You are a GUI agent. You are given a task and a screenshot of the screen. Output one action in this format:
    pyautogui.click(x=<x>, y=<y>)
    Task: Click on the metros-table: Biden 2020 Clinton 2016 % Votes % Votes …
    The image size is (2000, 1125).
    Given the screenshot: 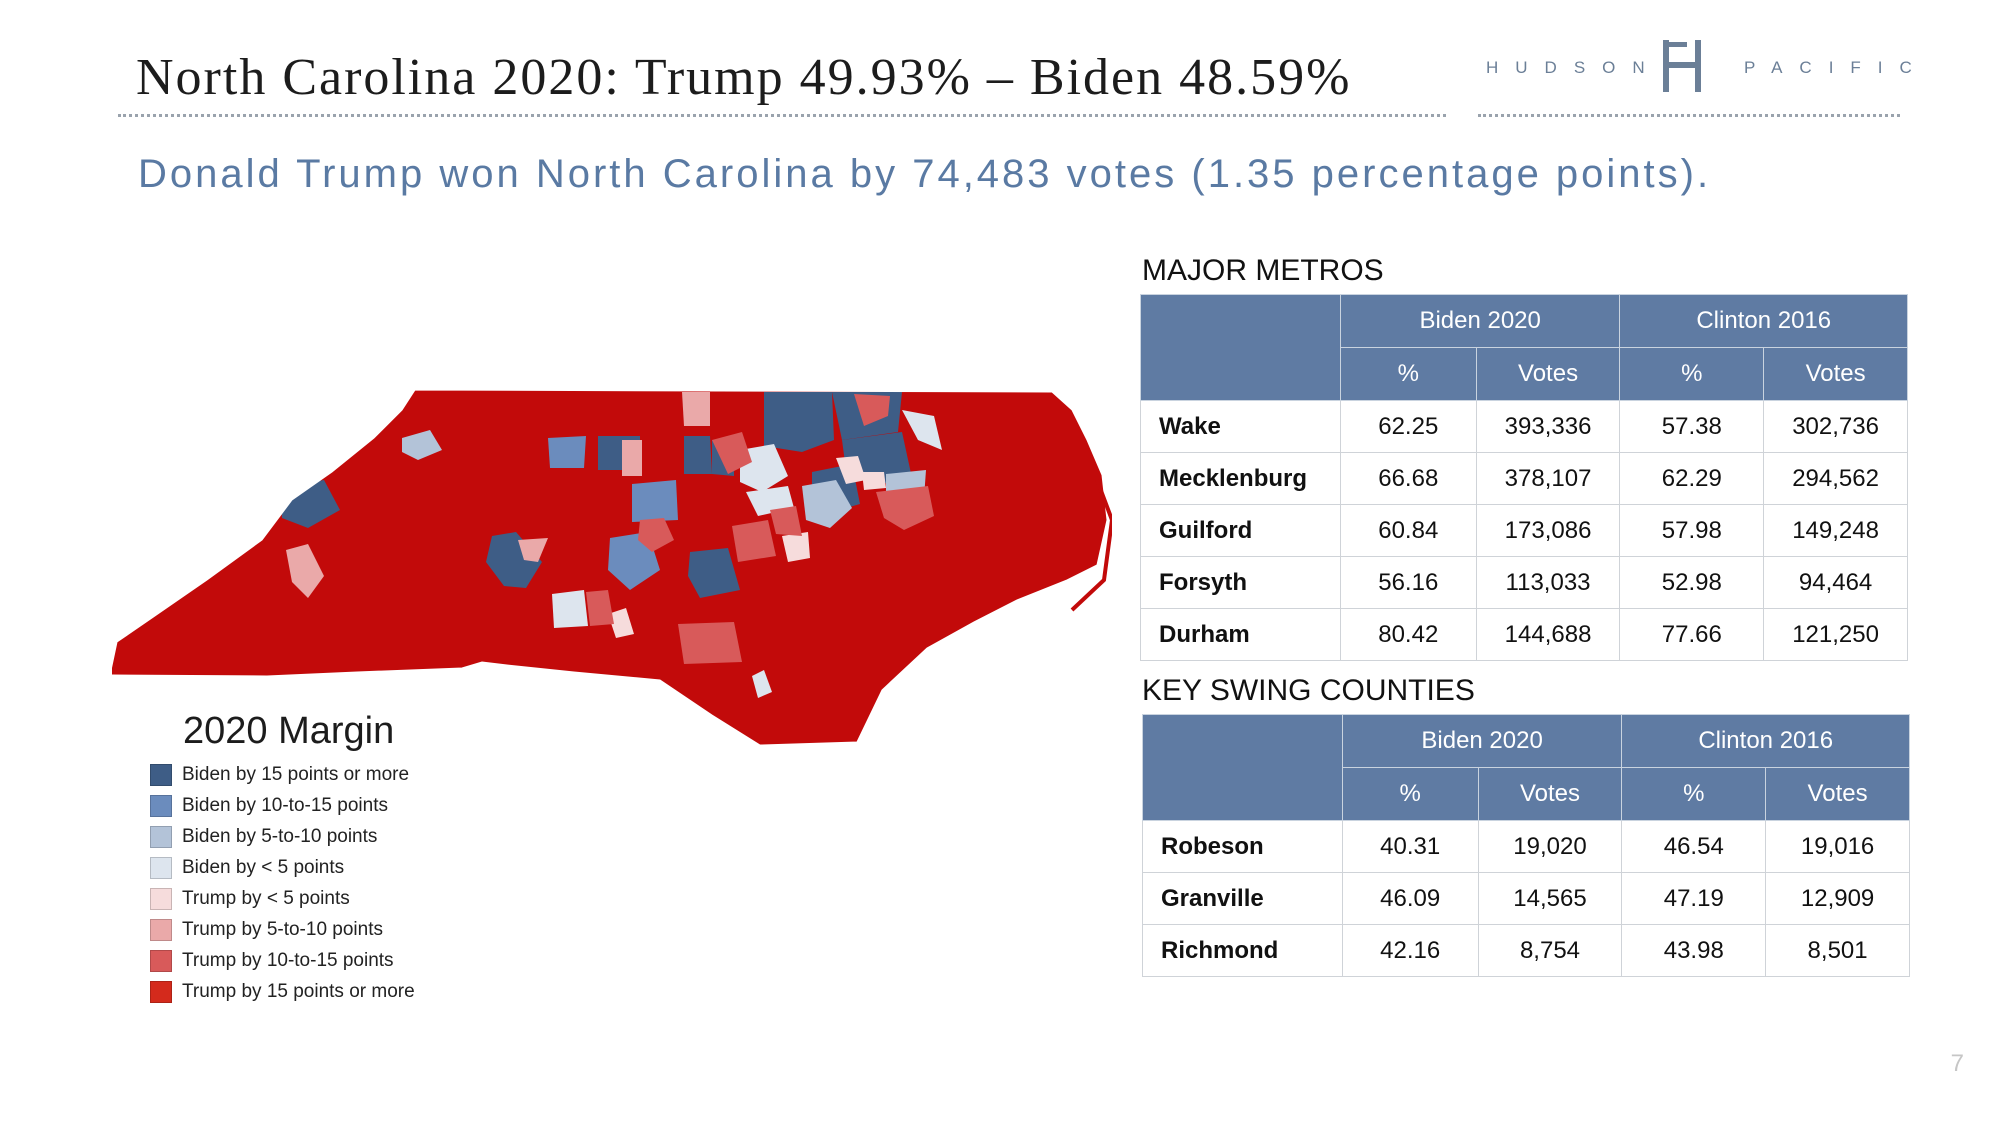 What is the action you would take?
    pyautogui.click(x=1524, y=477)
    